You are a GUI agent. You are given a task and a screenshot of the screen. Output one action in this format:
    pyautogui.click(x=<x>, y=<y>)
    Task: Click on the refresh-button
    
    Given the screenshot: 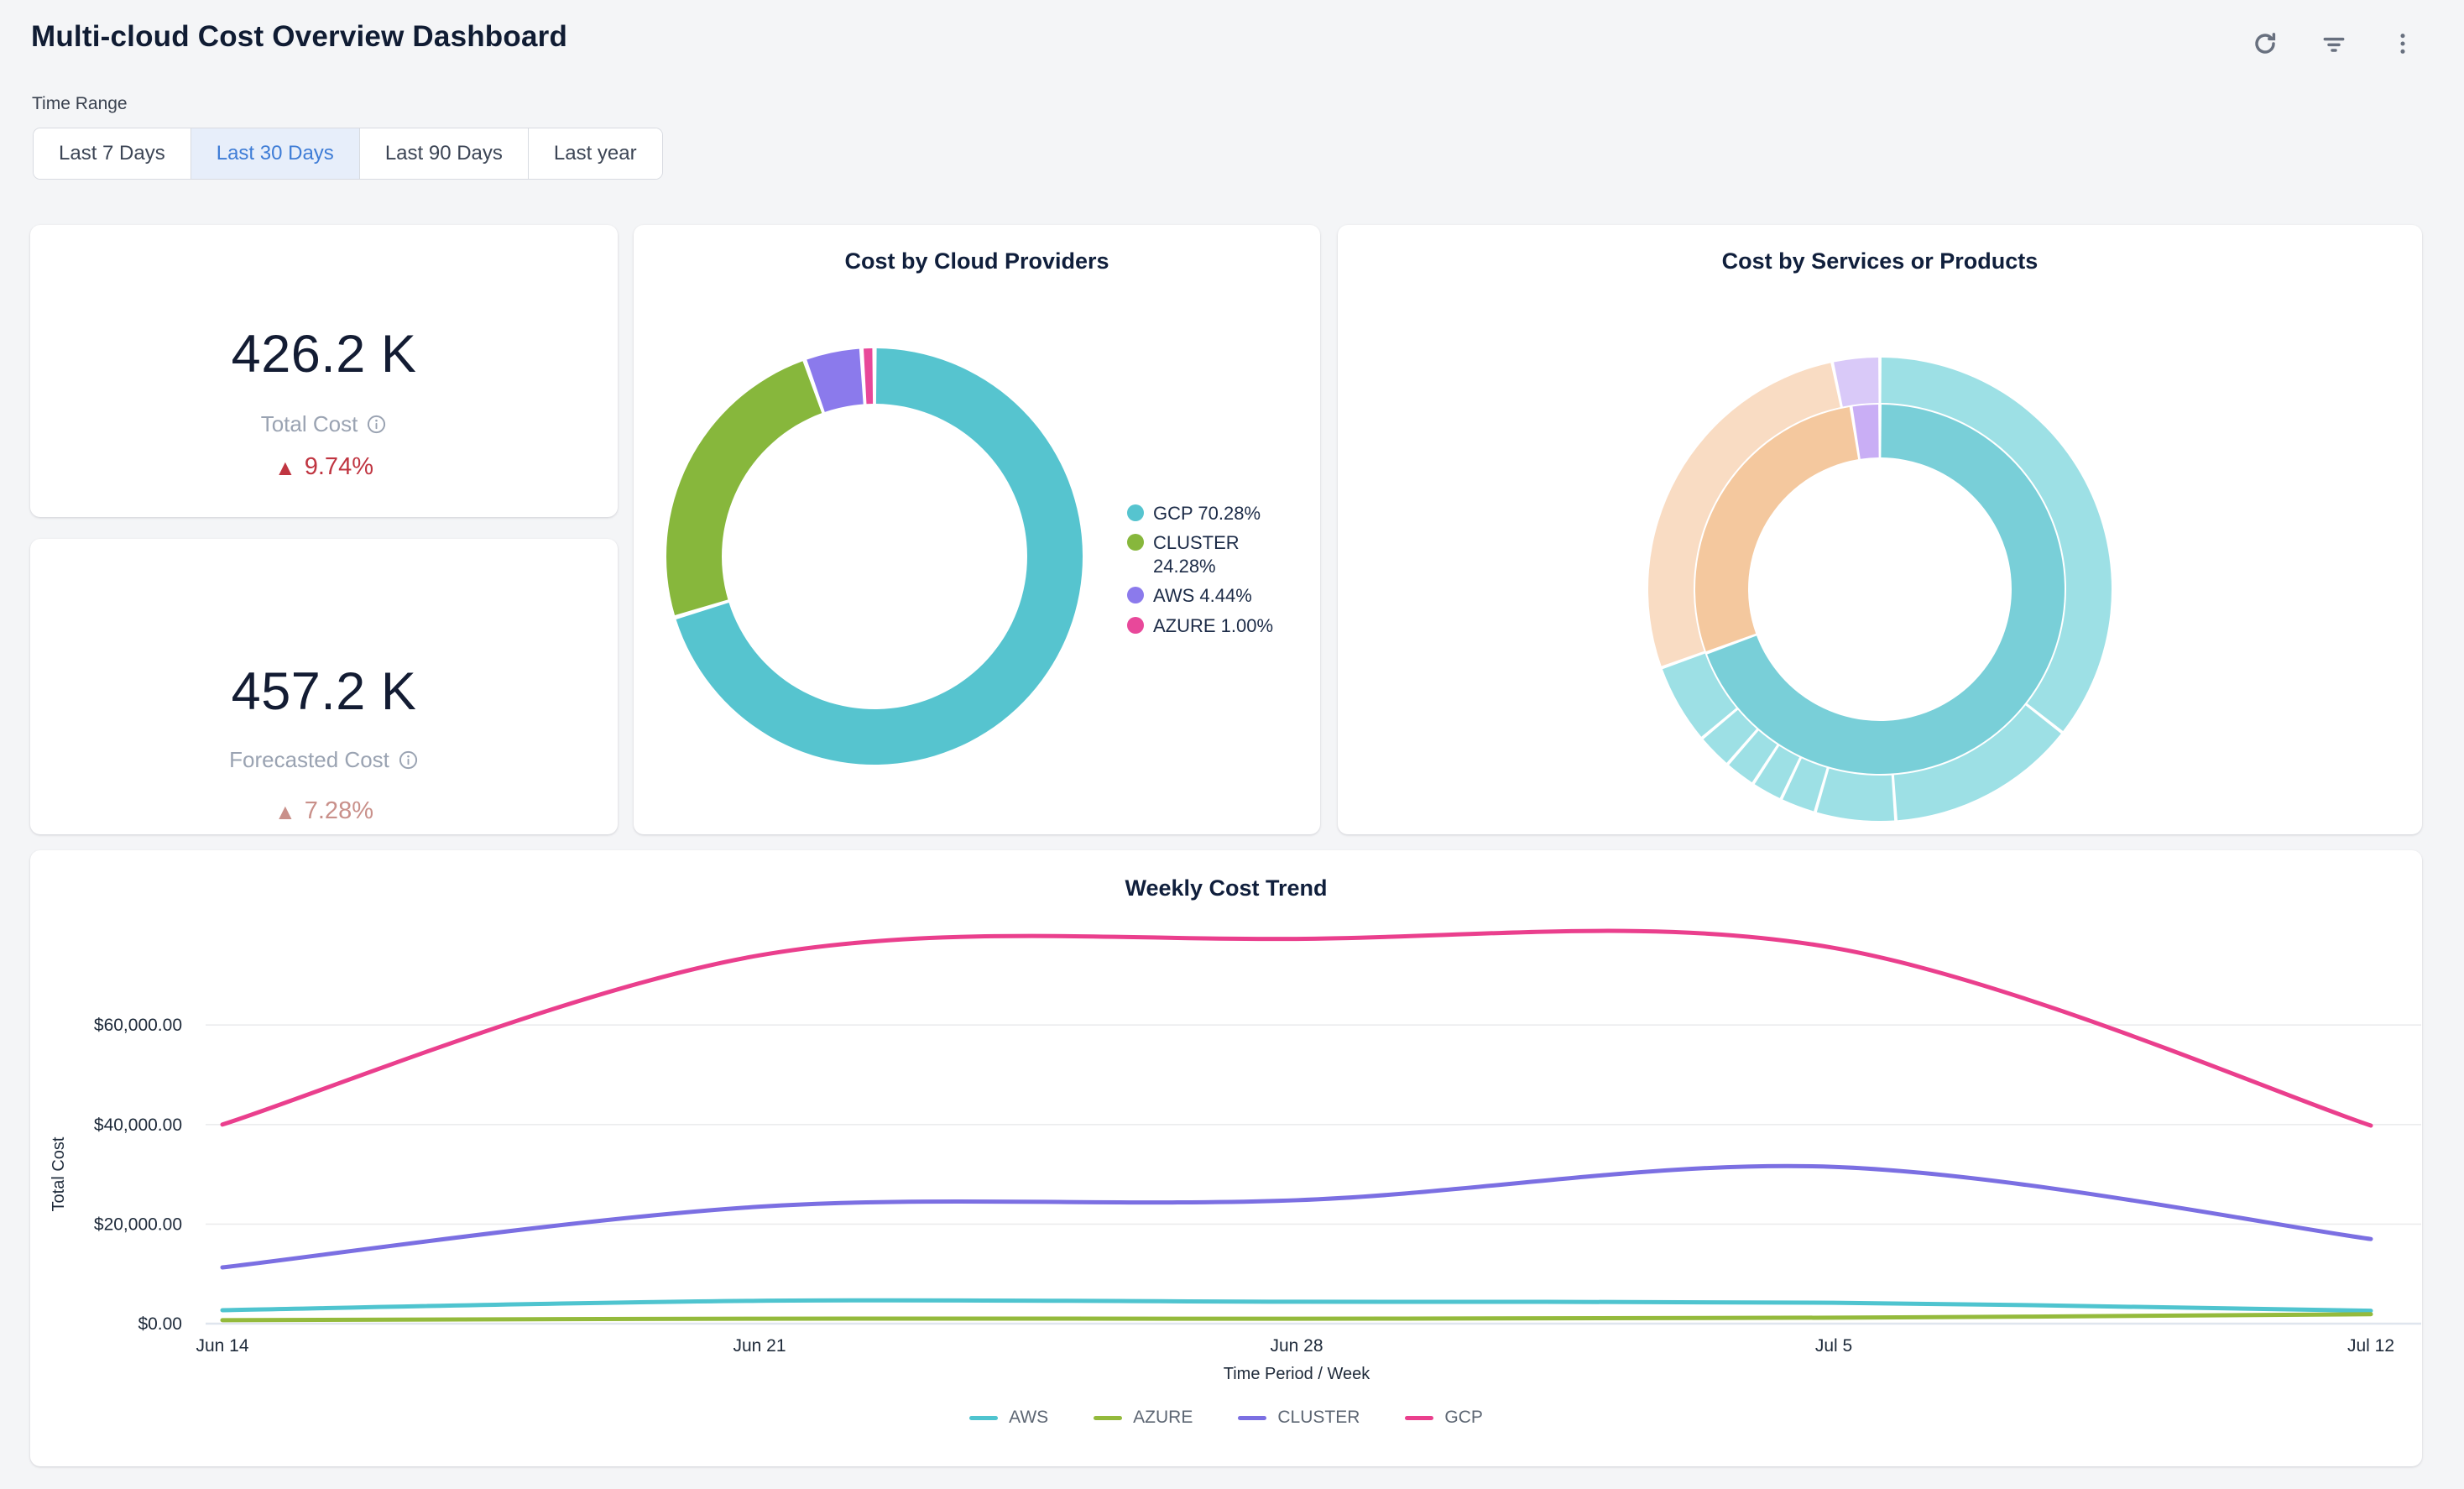 What is the action you would take?
    pyautogui.click(x=2265, y=44)
    